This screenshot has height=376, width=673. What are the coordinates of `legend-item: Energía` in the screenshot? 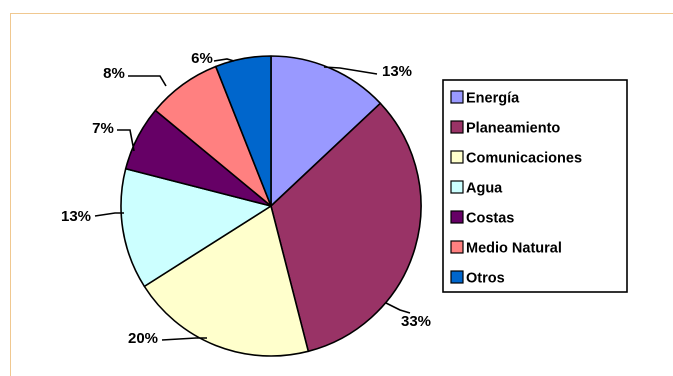 It's located at (485, 98).